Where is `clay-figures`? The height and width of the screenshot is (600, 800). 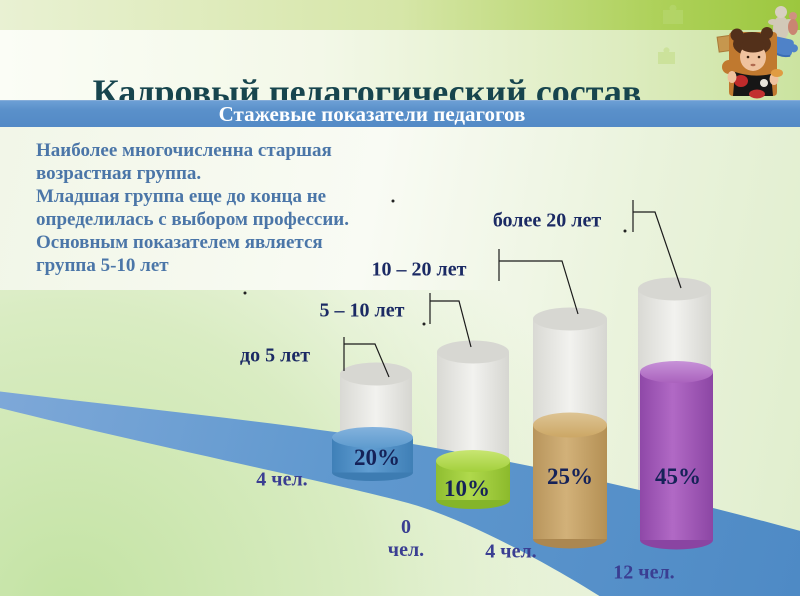 clay-figures is located at coordinates (783, 23).